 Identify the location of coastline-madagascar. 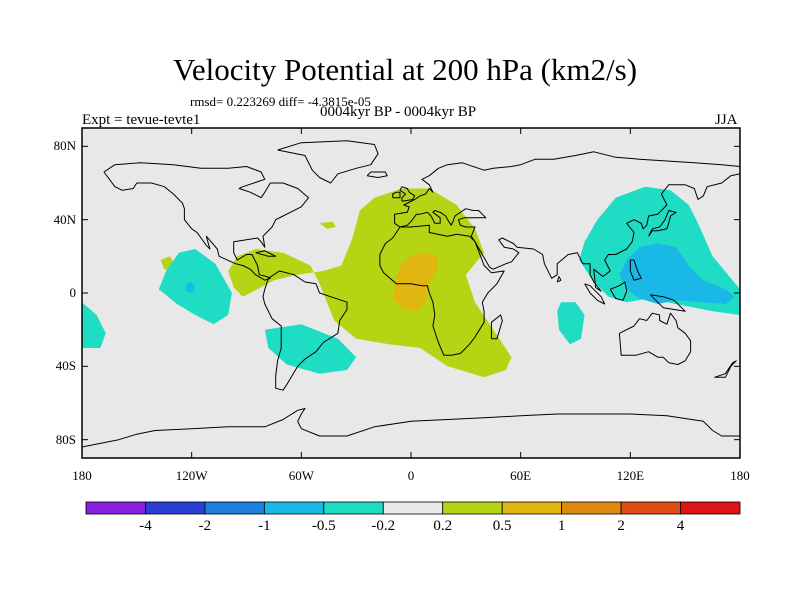
(496, 327).